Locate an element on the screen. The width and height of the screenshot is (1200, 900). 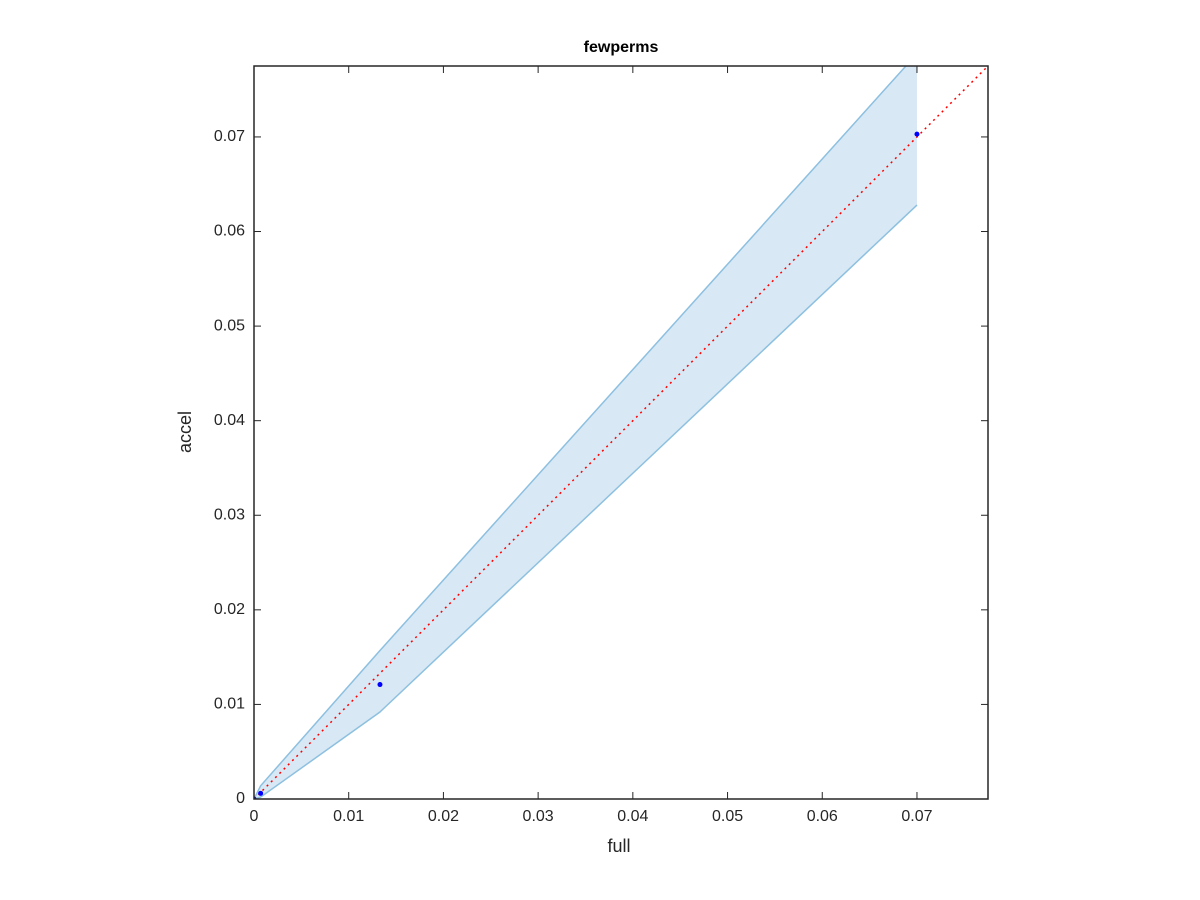
y-axis-label: accel is located at coordinates (185, 432).